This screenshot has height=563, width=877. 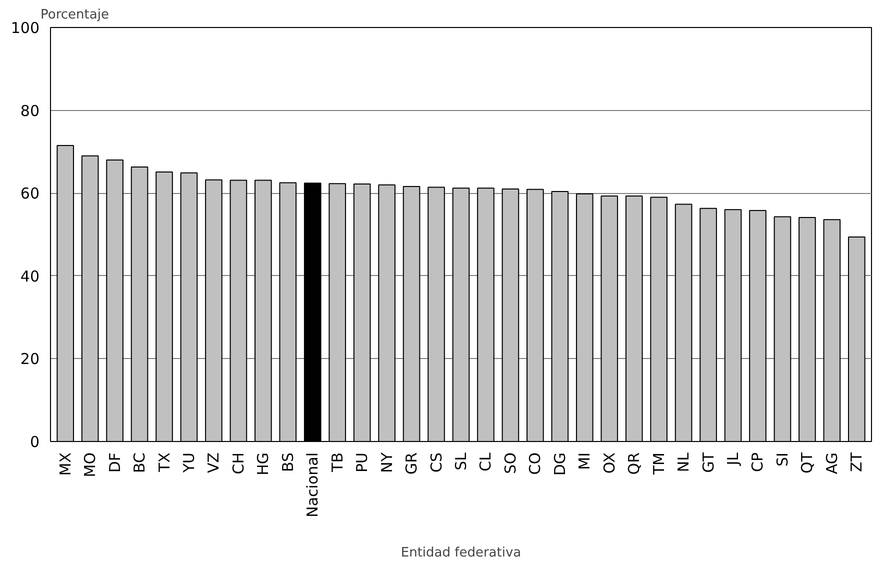 What do you see at coordinates (708, 462) in the screenshot?
I see `x-tick-label: GT` at bounding box center [708, 462].